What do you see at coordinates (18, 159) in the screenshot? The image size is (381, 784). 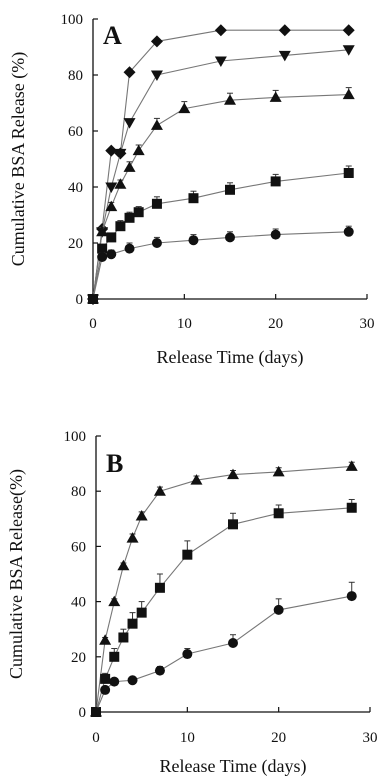 I see `y-axis-title: Cumulative BSA Release (%)` at bounding box center [18, 159].